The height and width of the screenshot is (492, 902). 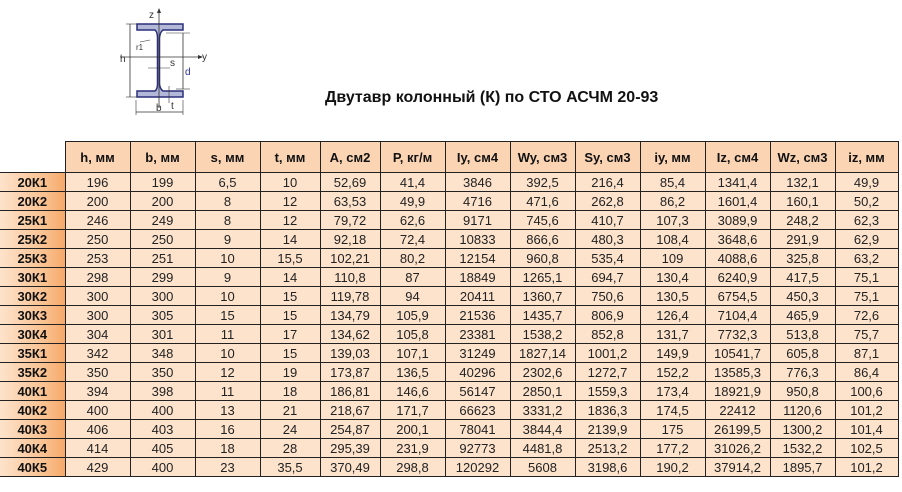 I want to click on value-cell: 417,5, so click(x=802, y=277).